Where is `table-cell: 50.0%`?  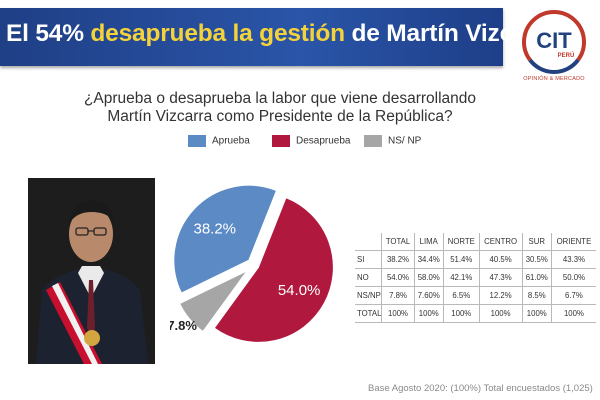 table-cell: 50.0% is located at coordinates (573, 277).